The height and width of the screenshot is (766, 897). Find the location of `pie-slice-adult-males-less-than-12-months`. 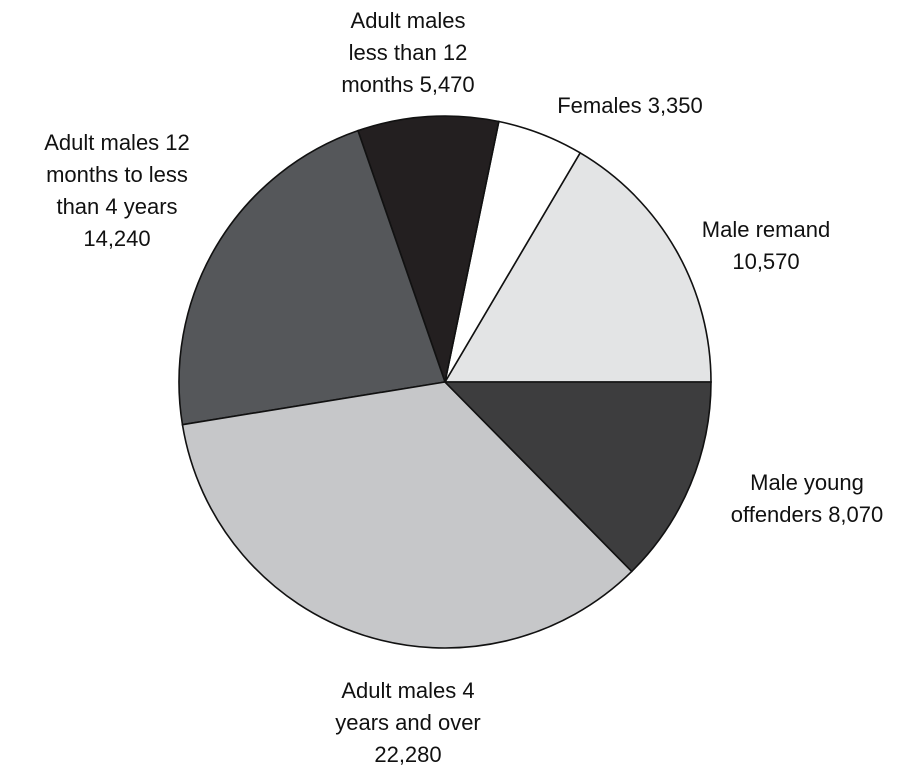

pie-slice-adult-males-less-than-12-months is located at coordinates (428, 250).